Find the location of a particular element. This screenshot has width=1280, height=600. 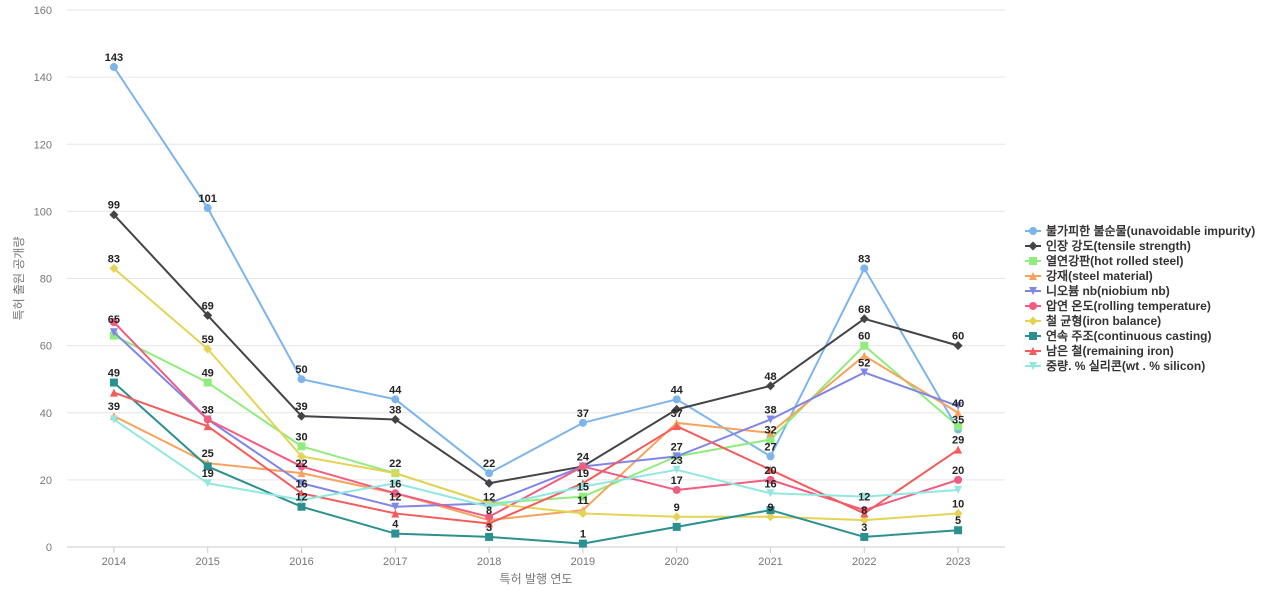

data-label: 25 is located at coordinates (208, 454).